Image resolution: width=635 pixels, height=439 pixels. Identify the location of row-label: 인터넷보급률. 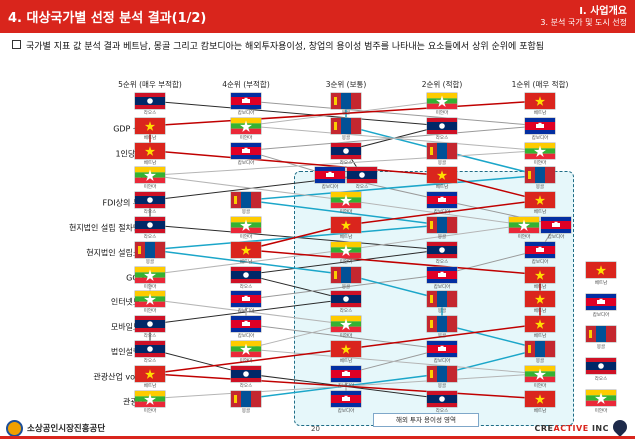
(132, 302).